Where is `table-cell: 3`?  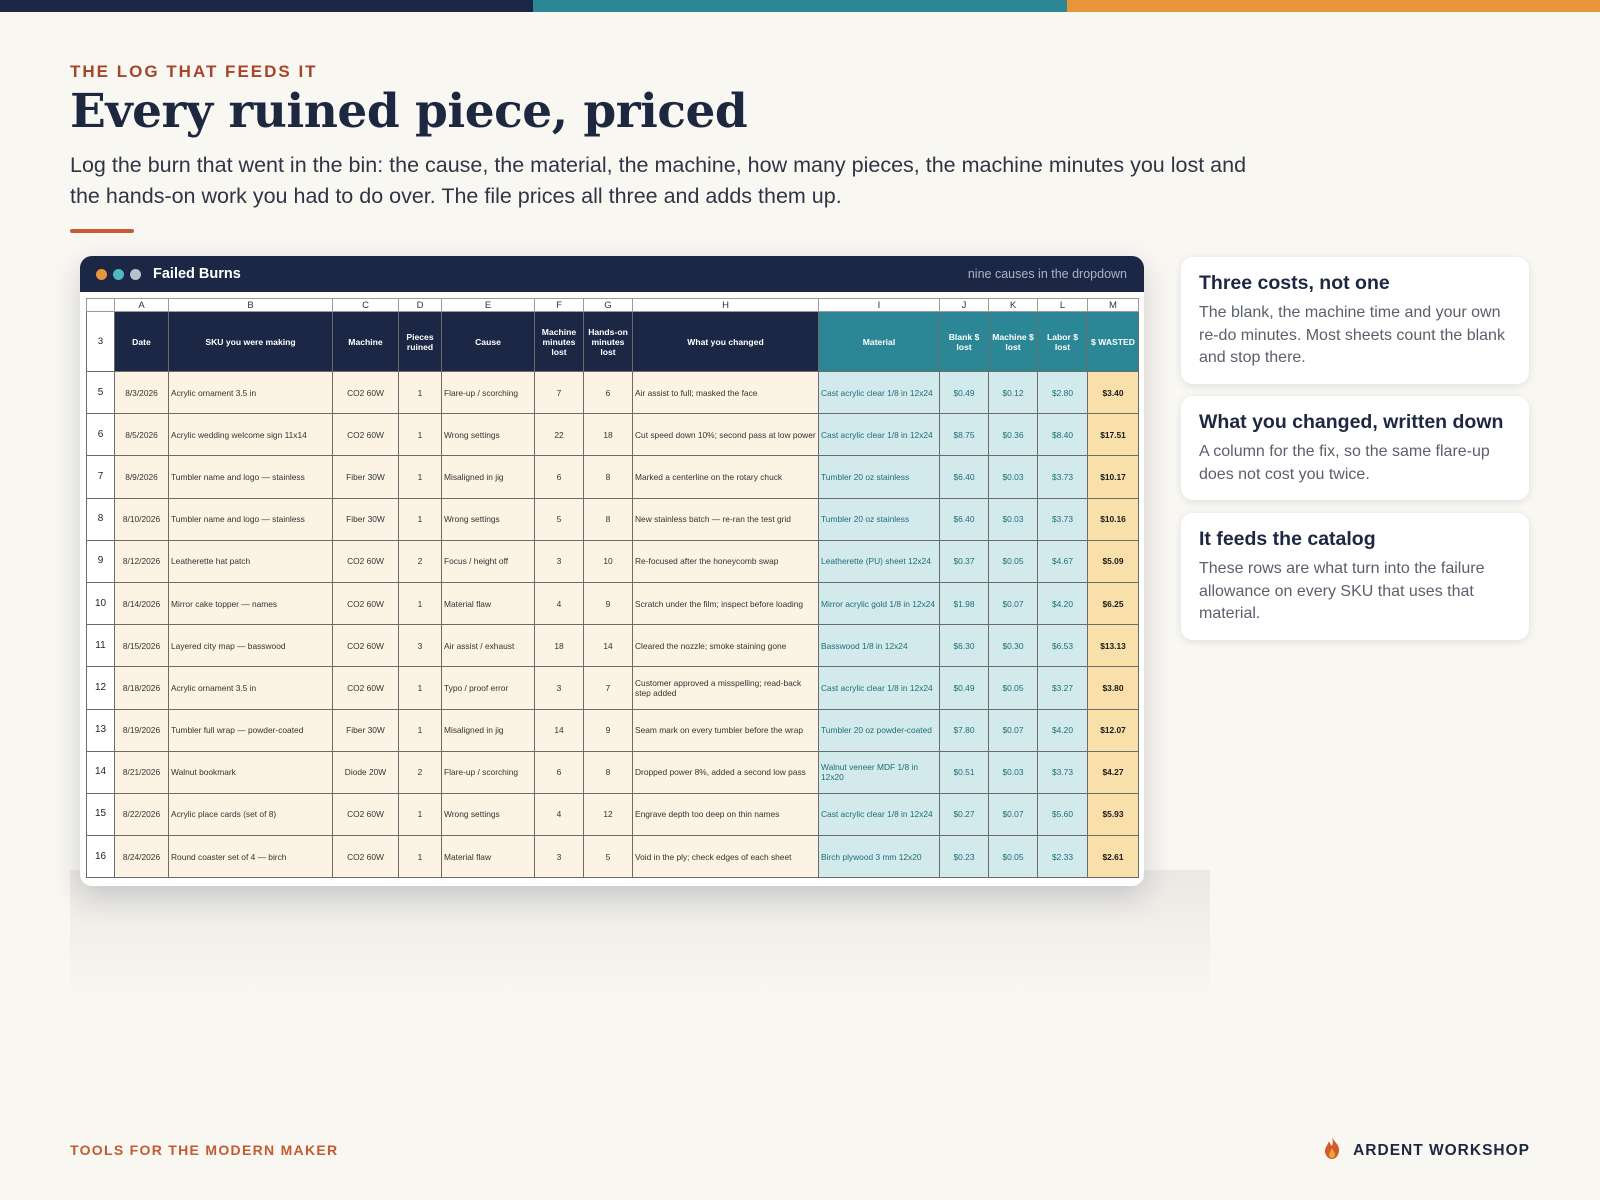
table-cell: 3 is located at coordinates (559, 561).